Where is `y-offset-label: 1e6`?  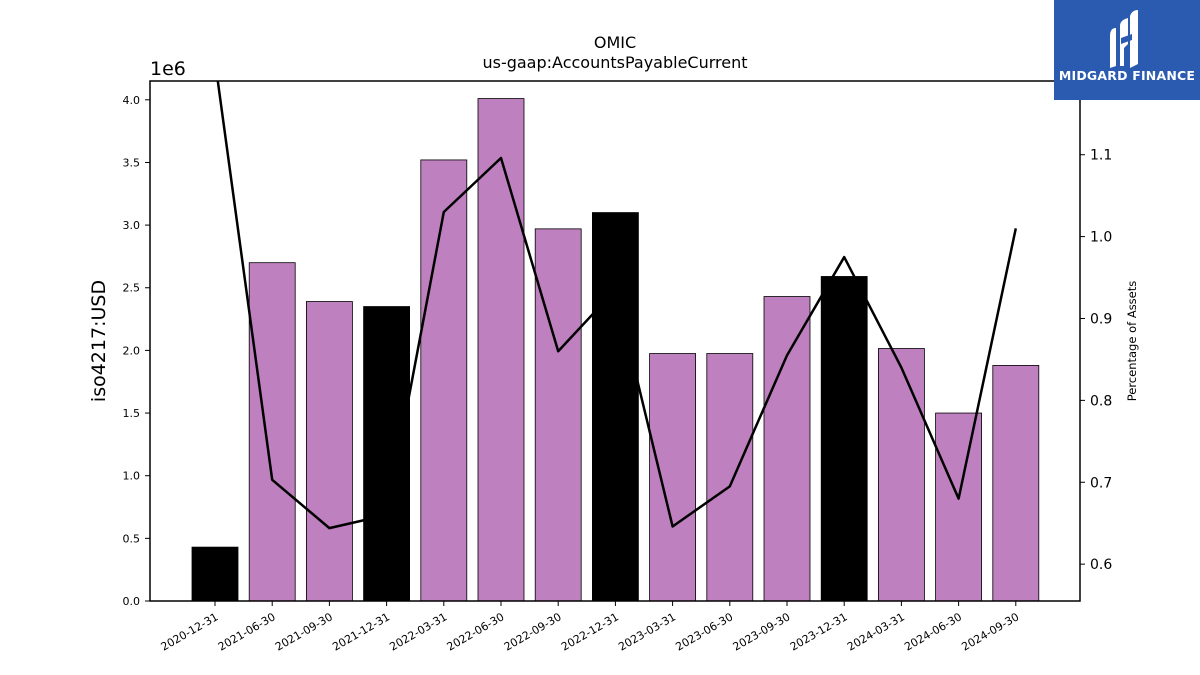
y-offset-label: 1e6 is located at coordinates (168, 69).